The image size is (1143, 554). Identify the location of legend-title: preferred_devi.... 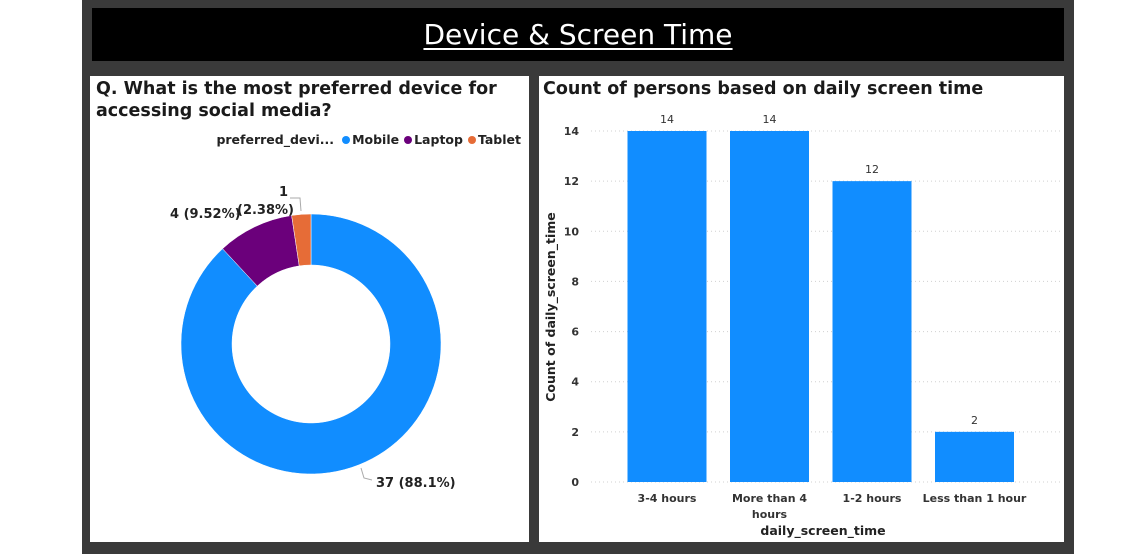
(275, 139).